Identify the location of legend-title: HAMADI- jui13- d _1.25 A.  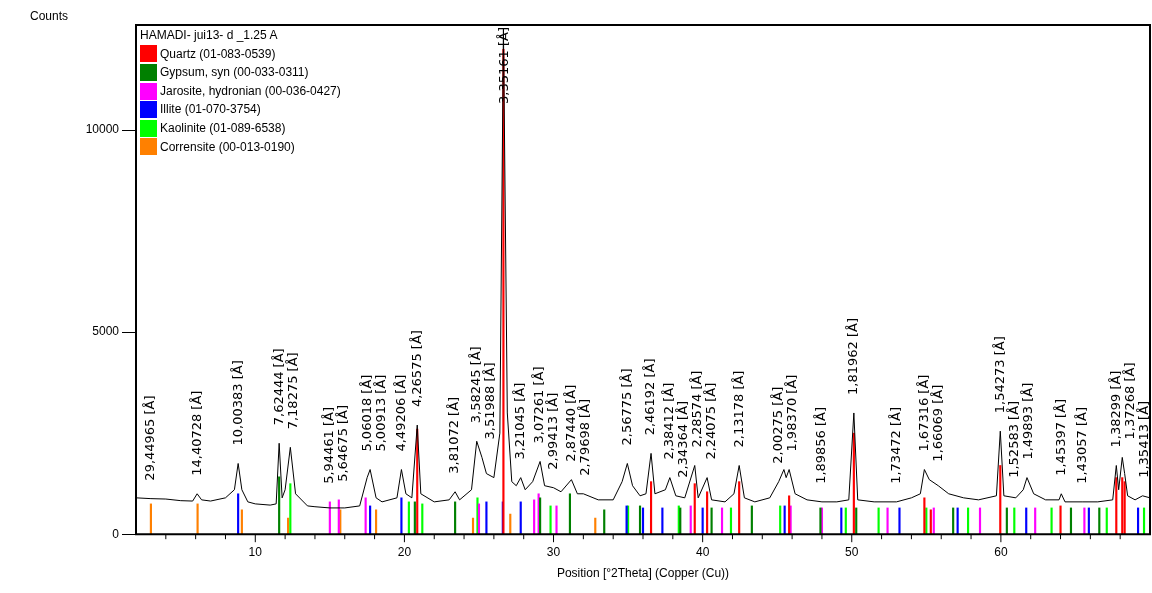
(209, 35).